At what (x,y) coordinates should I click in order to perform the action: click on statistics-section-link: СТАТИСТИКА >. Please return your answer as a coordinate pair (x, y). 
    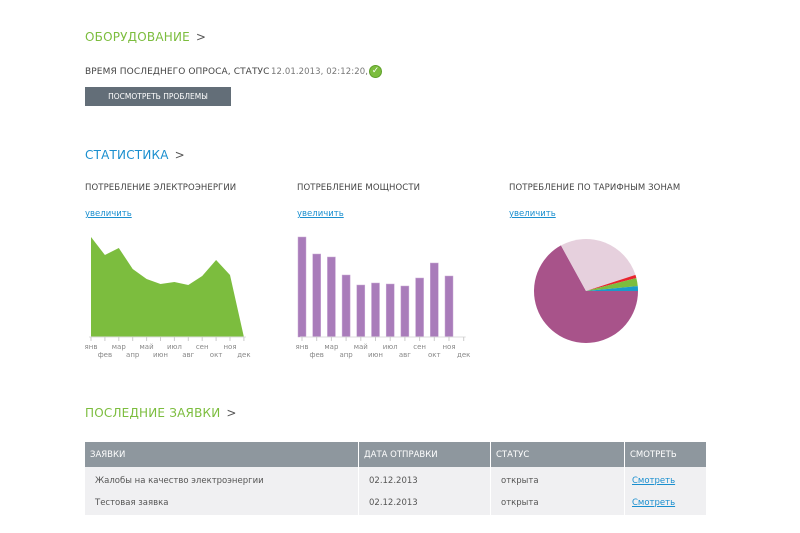
    Looking at the image, I should click on (135, 155).